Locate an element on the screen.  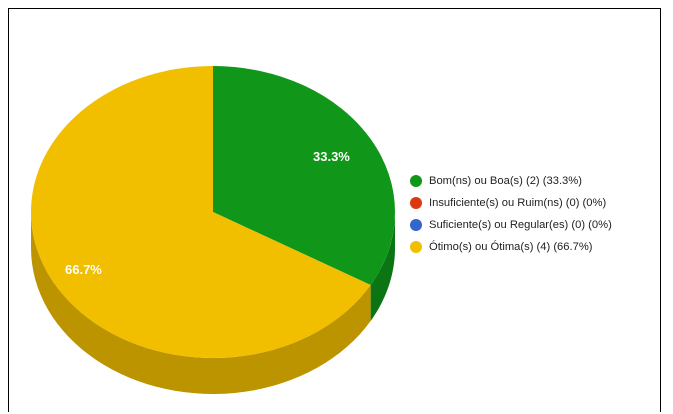
slice-label-bom: 33.3% is located at coordinates (331, 156).